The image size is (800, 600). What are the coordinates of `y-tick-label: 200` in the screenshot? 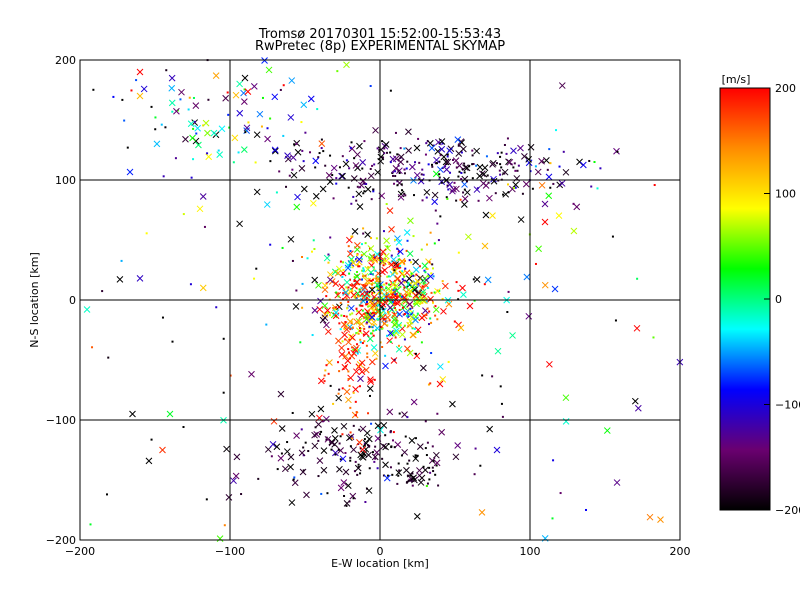 It's located at (65, 60).